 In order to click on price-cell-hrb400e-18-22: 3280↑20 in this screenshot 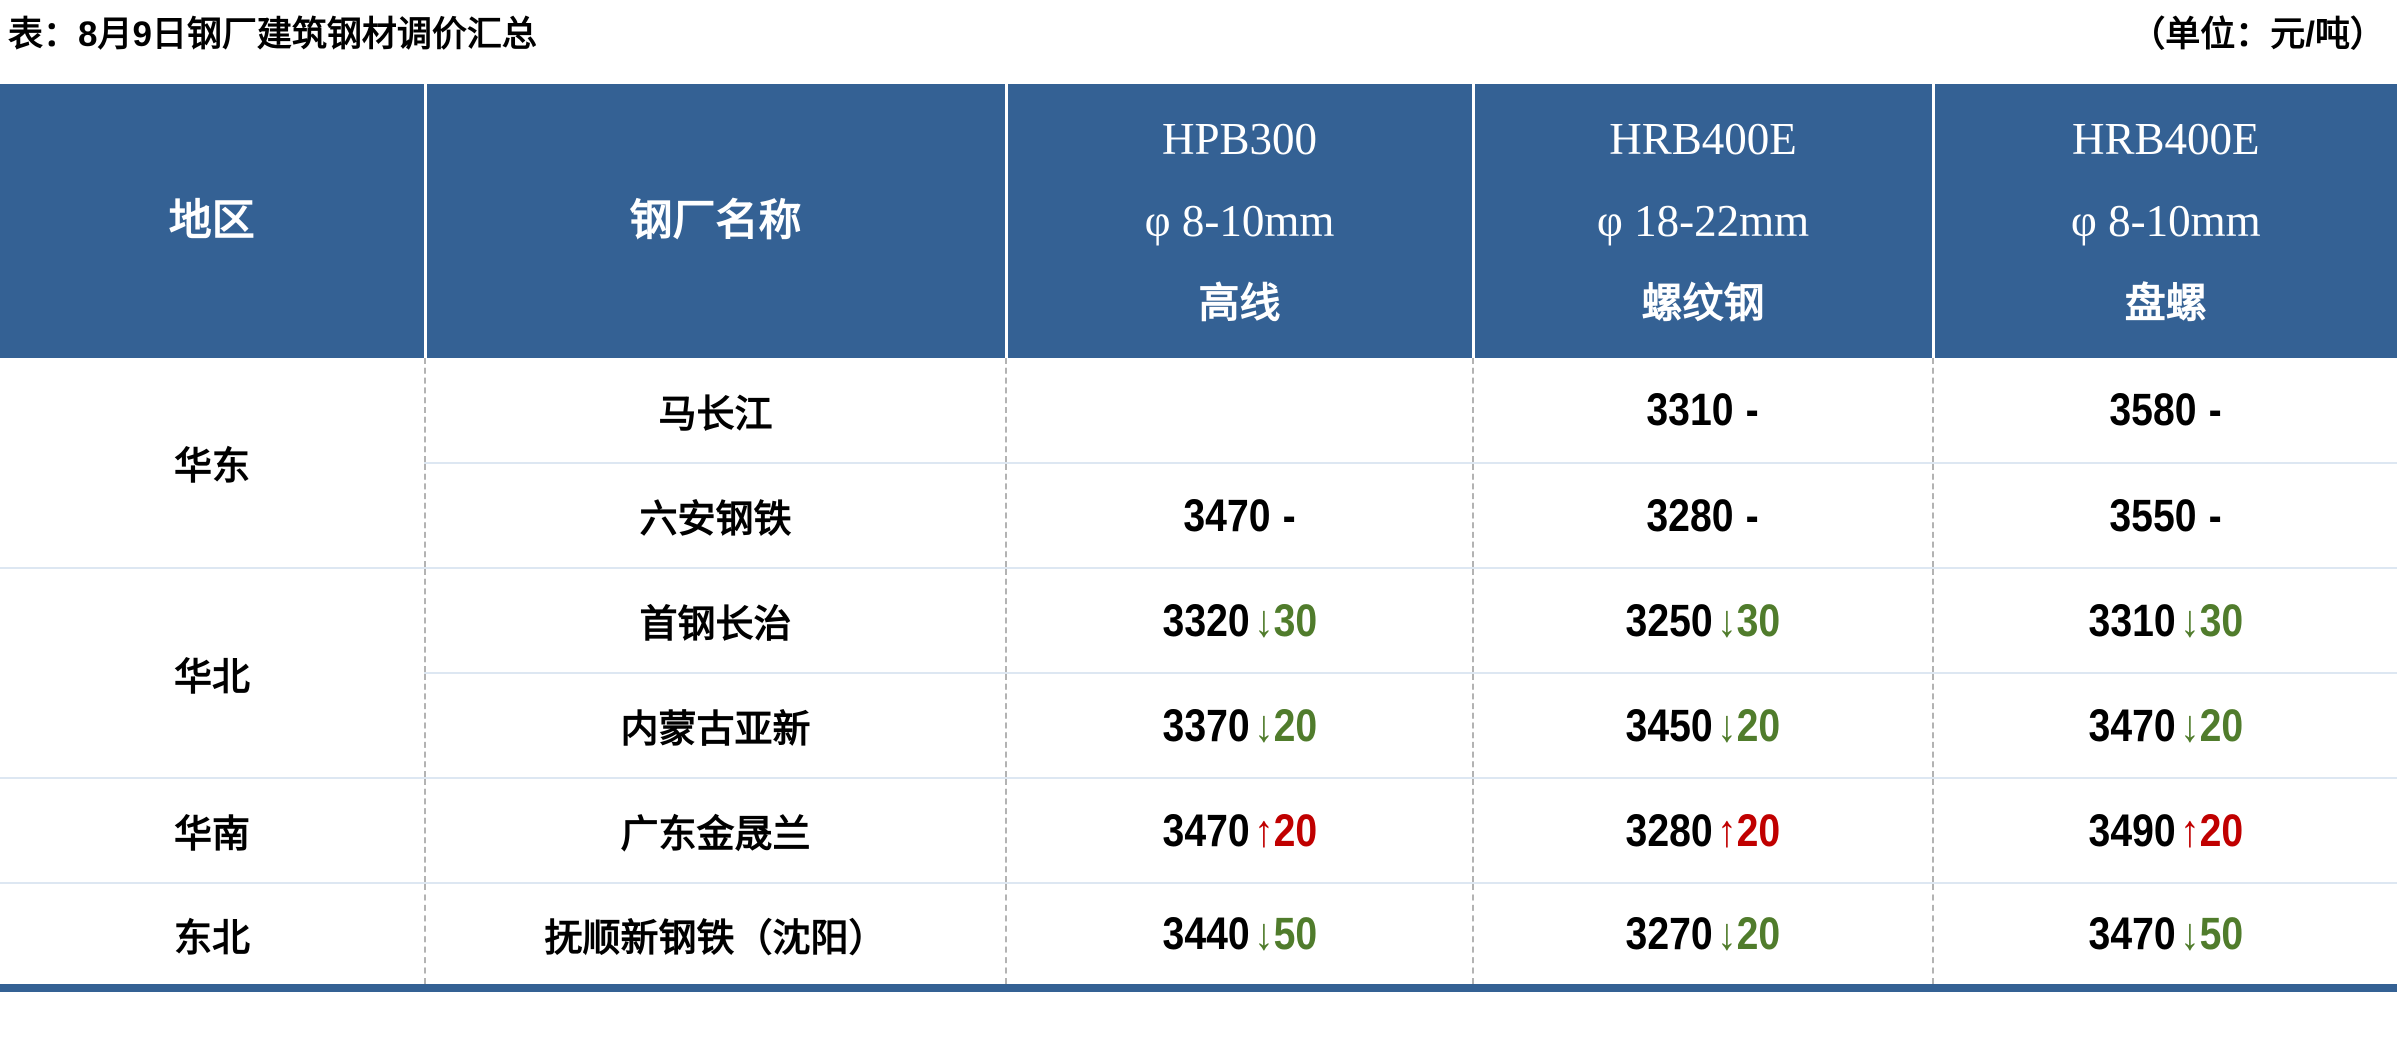, I will do `click(1702, 830)`.